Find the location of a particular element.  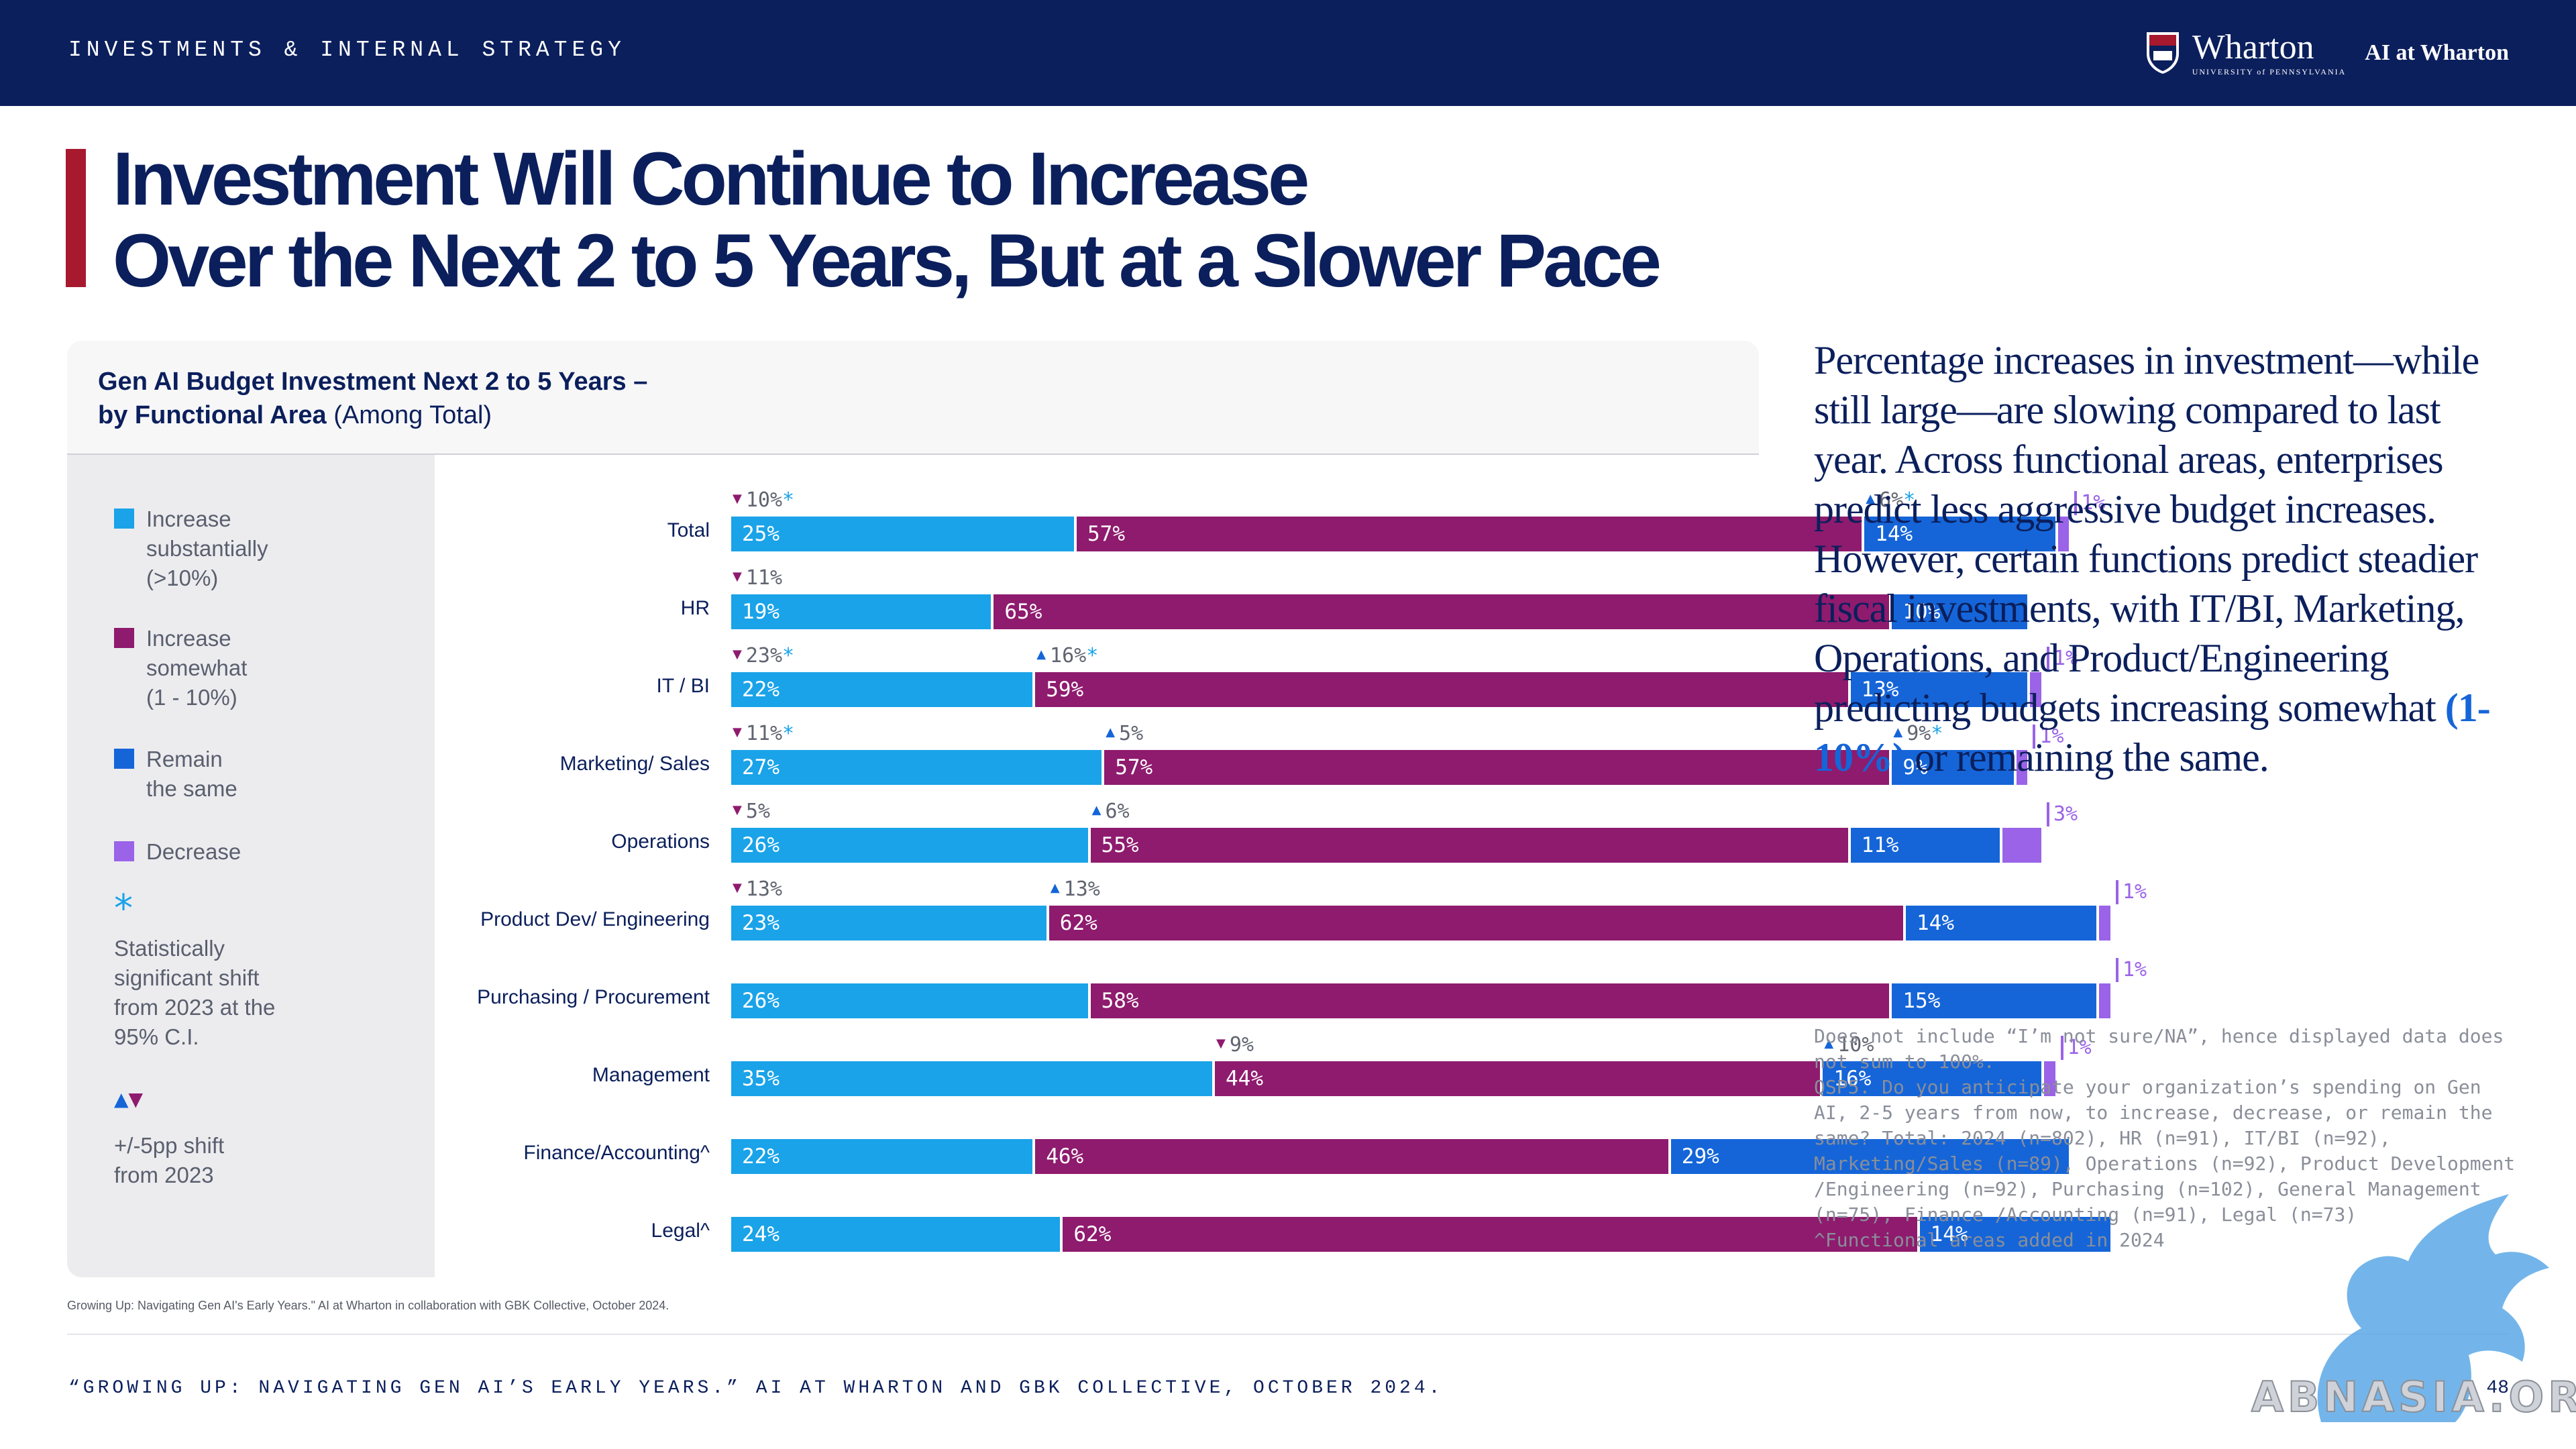

bar-value-label: 26% is located at coordinates (761, 845).